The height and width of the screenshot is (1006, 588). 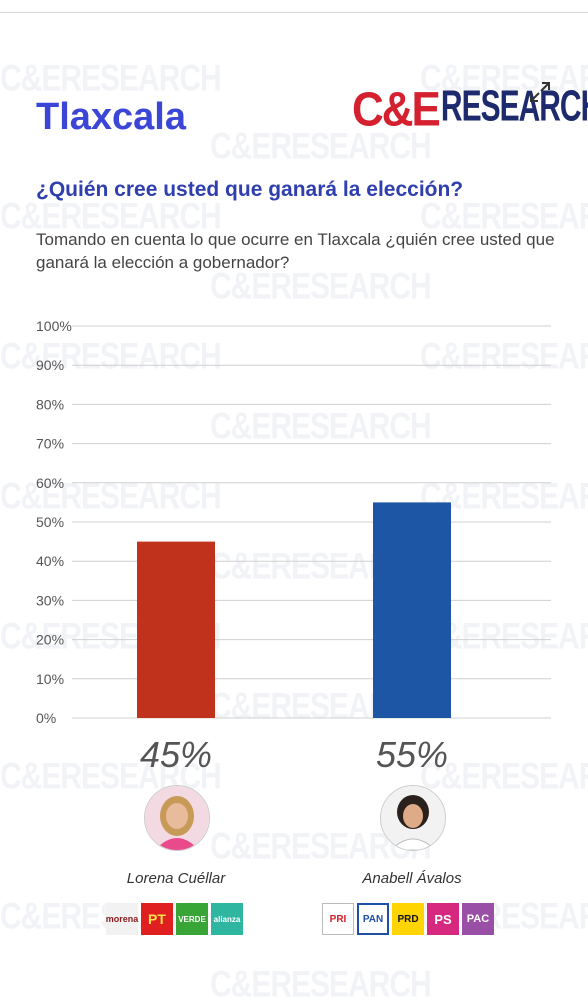 I want to click on value-label-1: 45%, so click(x=176, y=754).